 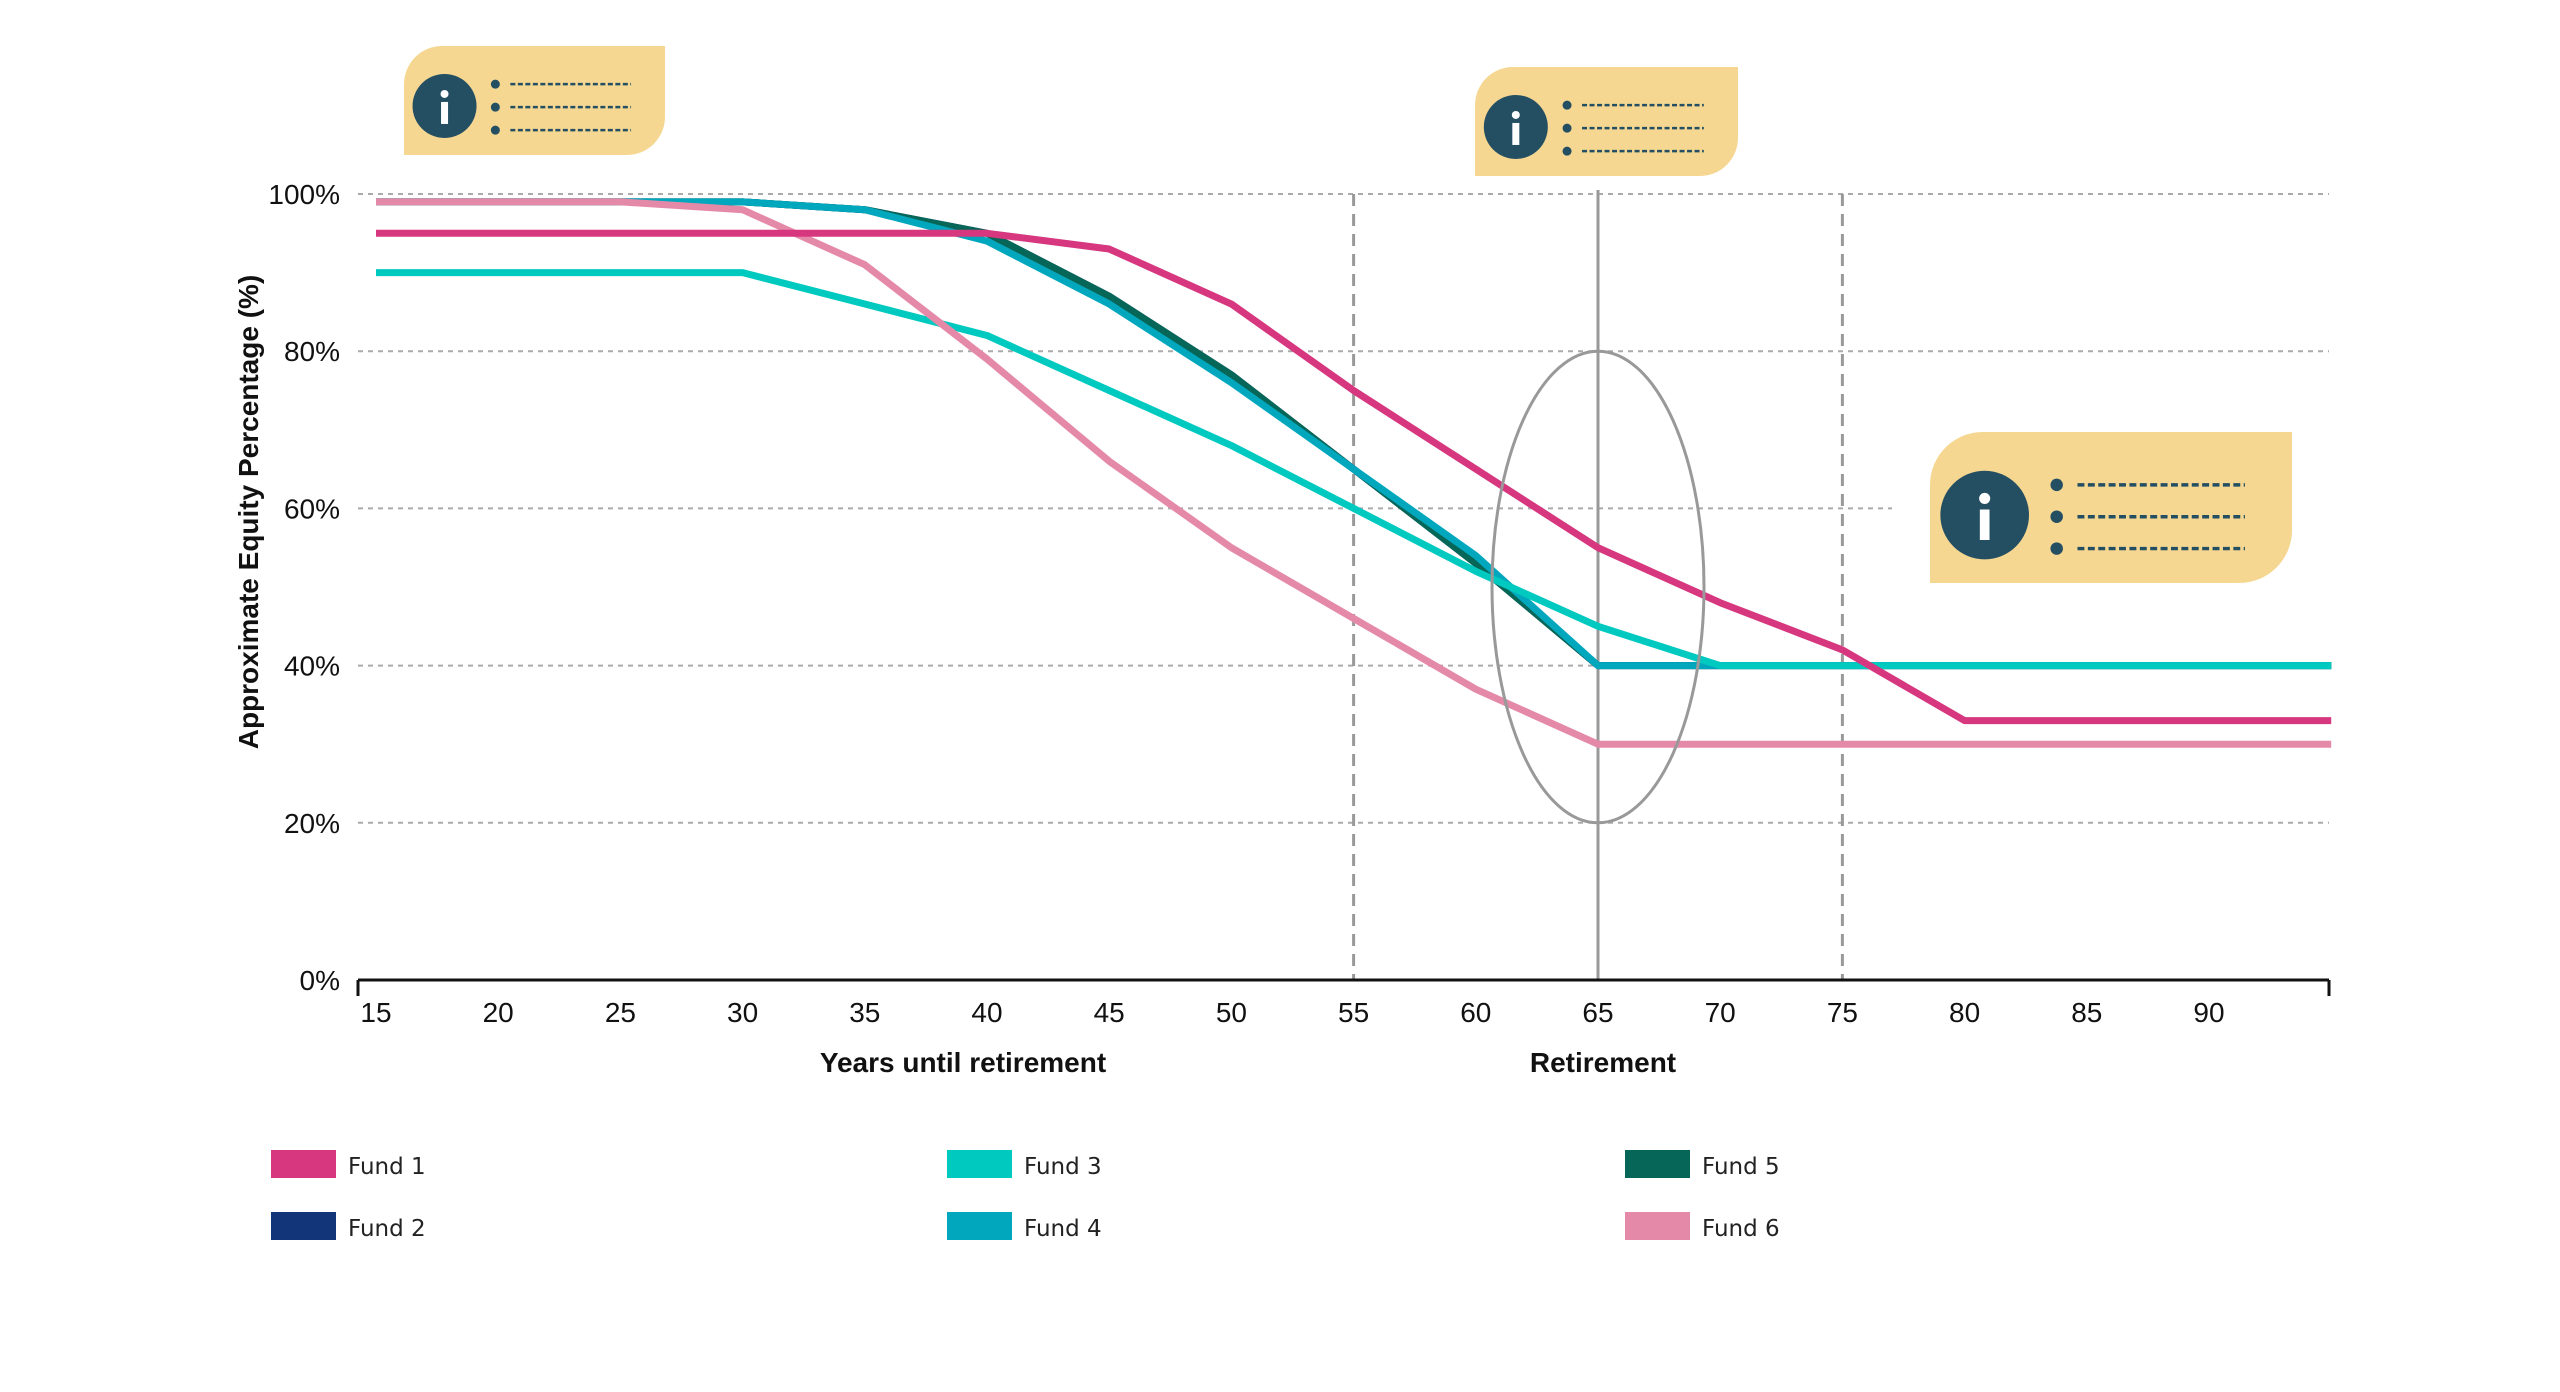 What do you see at coordinates (1475, 1012) in the screenshot?
I see `x-tick-label: 60` at bounding box center [1475, 1012].